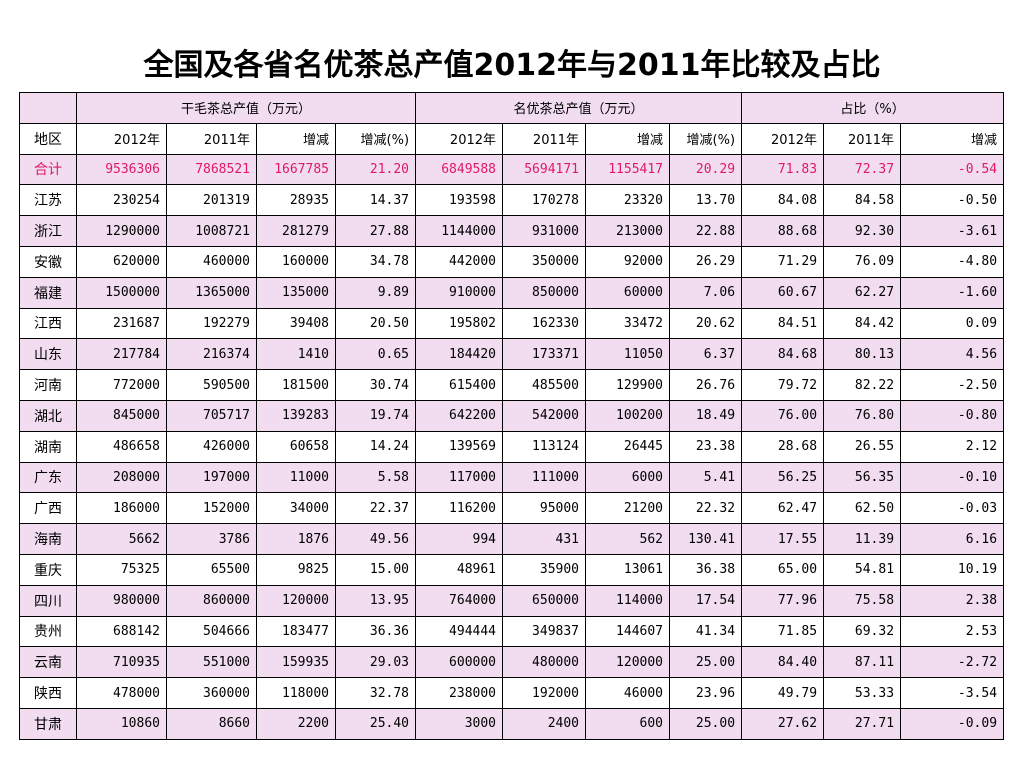  I want to click on dry-2012-cell: 5662, so click(121, 539).